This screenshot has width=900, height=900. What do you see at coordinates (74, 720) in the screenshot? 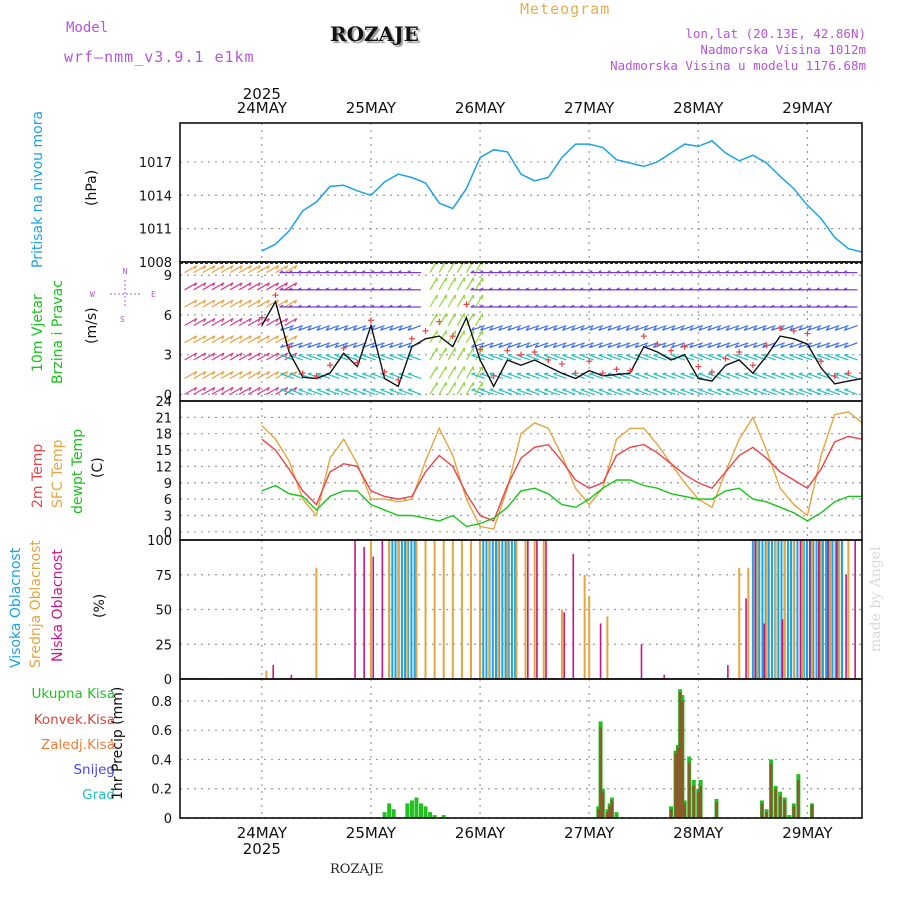
I see `legend-conv-precip: Konvek.Kisa` at bounding box center [74, 720].